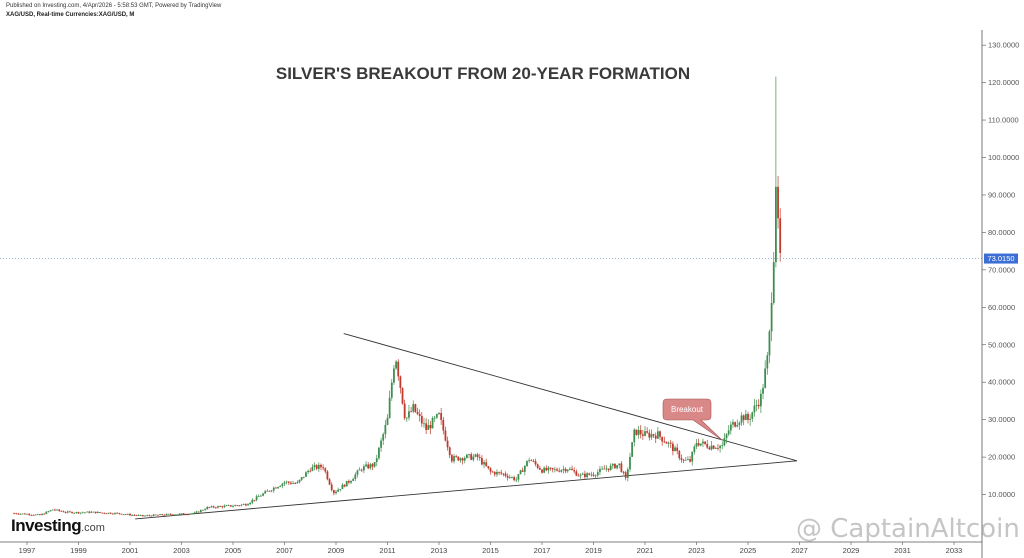 This screenshot has height=558, width=1024. I want to click on y-tick-label: 130.0000, so click(1003, 45).